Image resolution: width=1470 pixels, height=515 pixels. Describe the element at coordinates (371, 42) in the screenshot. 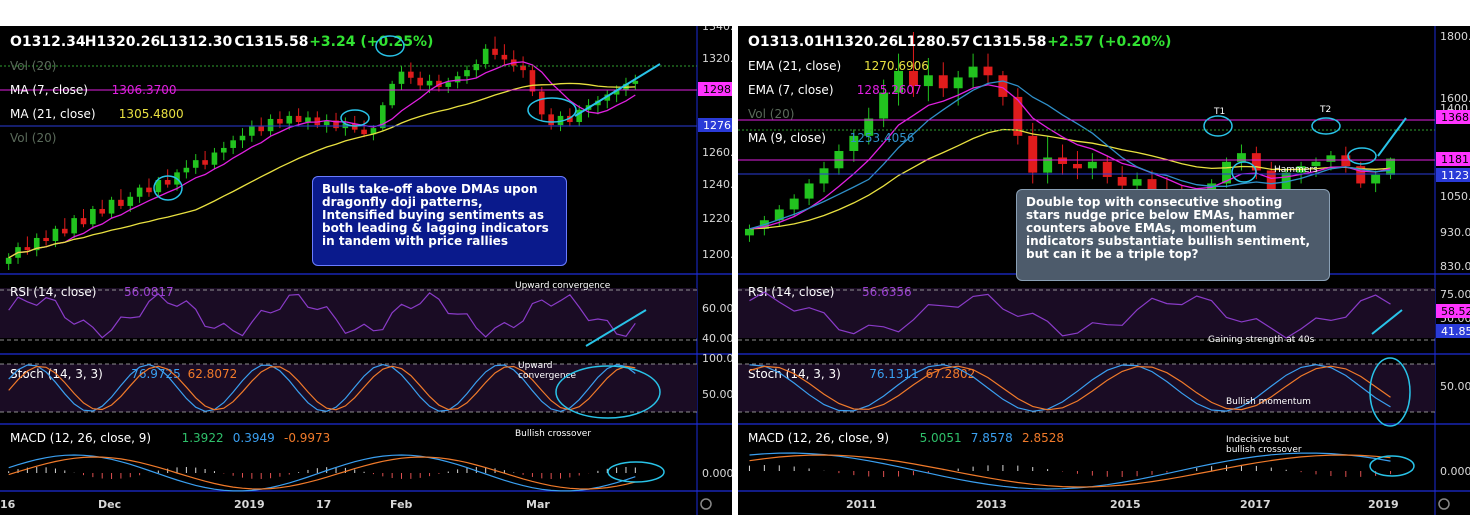

I see `ohlc-change: +3.24 (+0.25%)` at that location.